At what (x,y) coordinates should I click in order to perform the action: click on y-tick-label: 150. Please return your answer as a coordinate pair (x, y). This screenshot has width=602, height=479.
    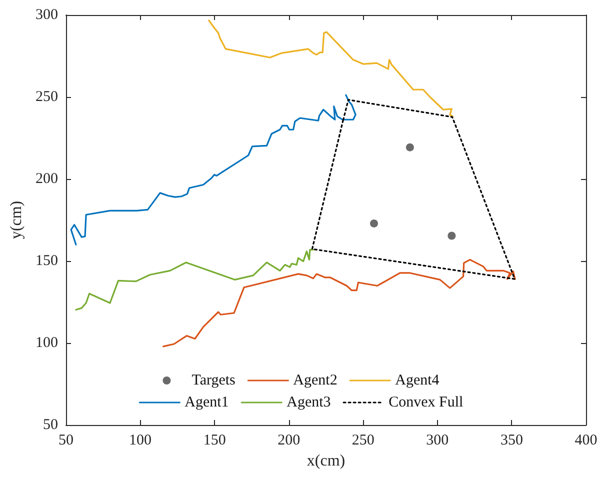
    Looking at the image, I should click on (47, 261).